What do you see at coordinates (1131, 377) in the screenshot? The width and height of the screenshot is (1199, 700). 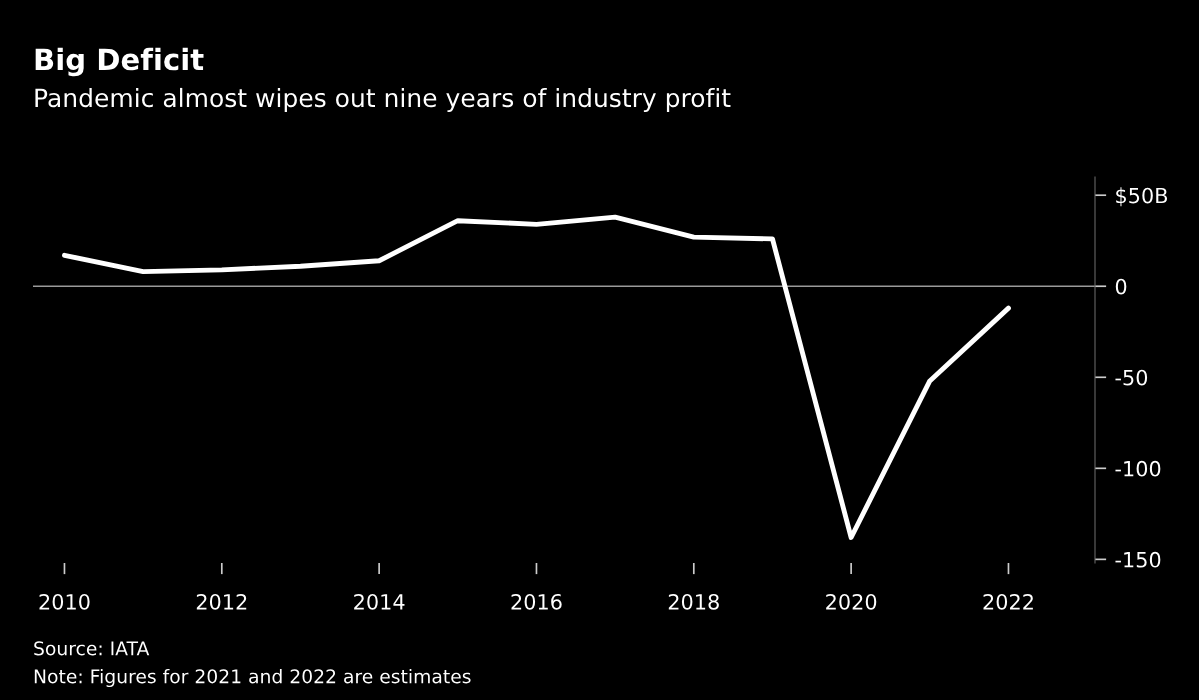 I see `y-tick-label: -50` at bounding box center [1131, 377].